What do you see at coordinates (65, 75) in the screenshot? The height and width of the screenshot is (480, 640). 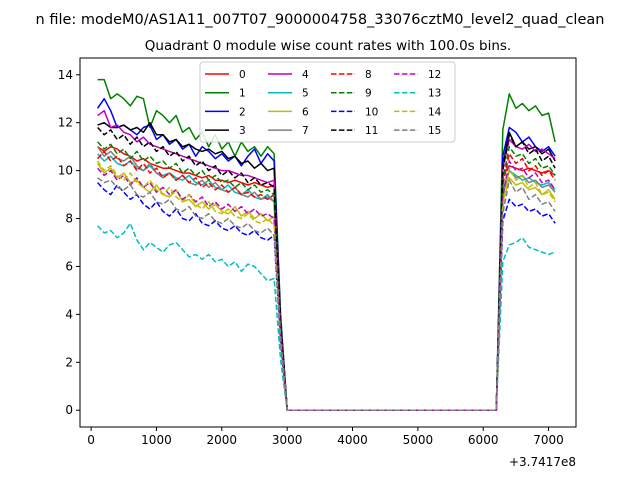 I see `y-tick-label: 14` at bounding box center [65, 75].